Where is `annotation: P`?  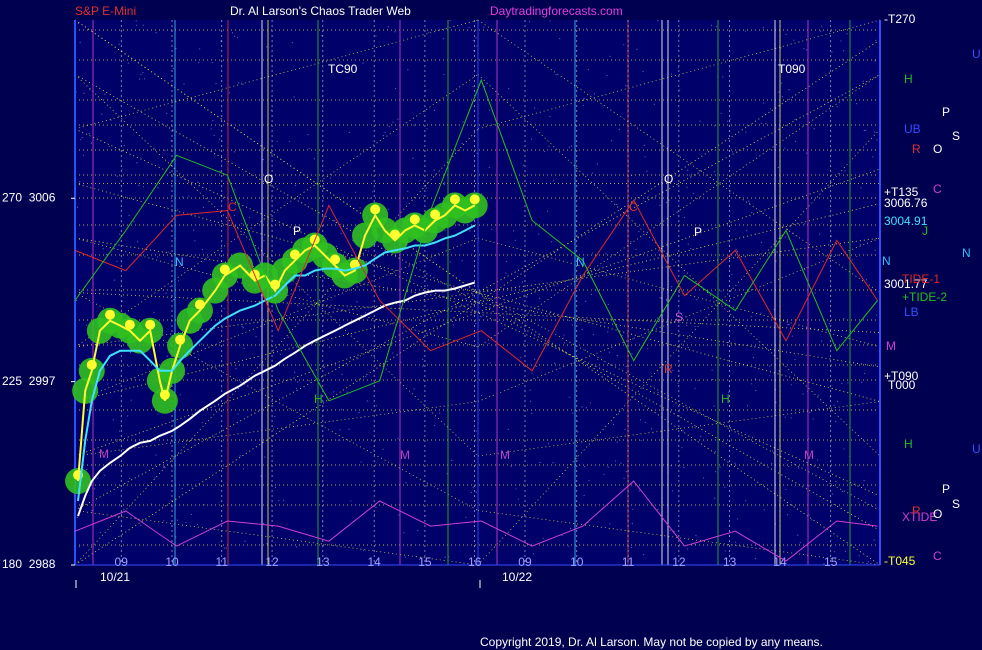
annotation: P is located at coordinates (698, 232).